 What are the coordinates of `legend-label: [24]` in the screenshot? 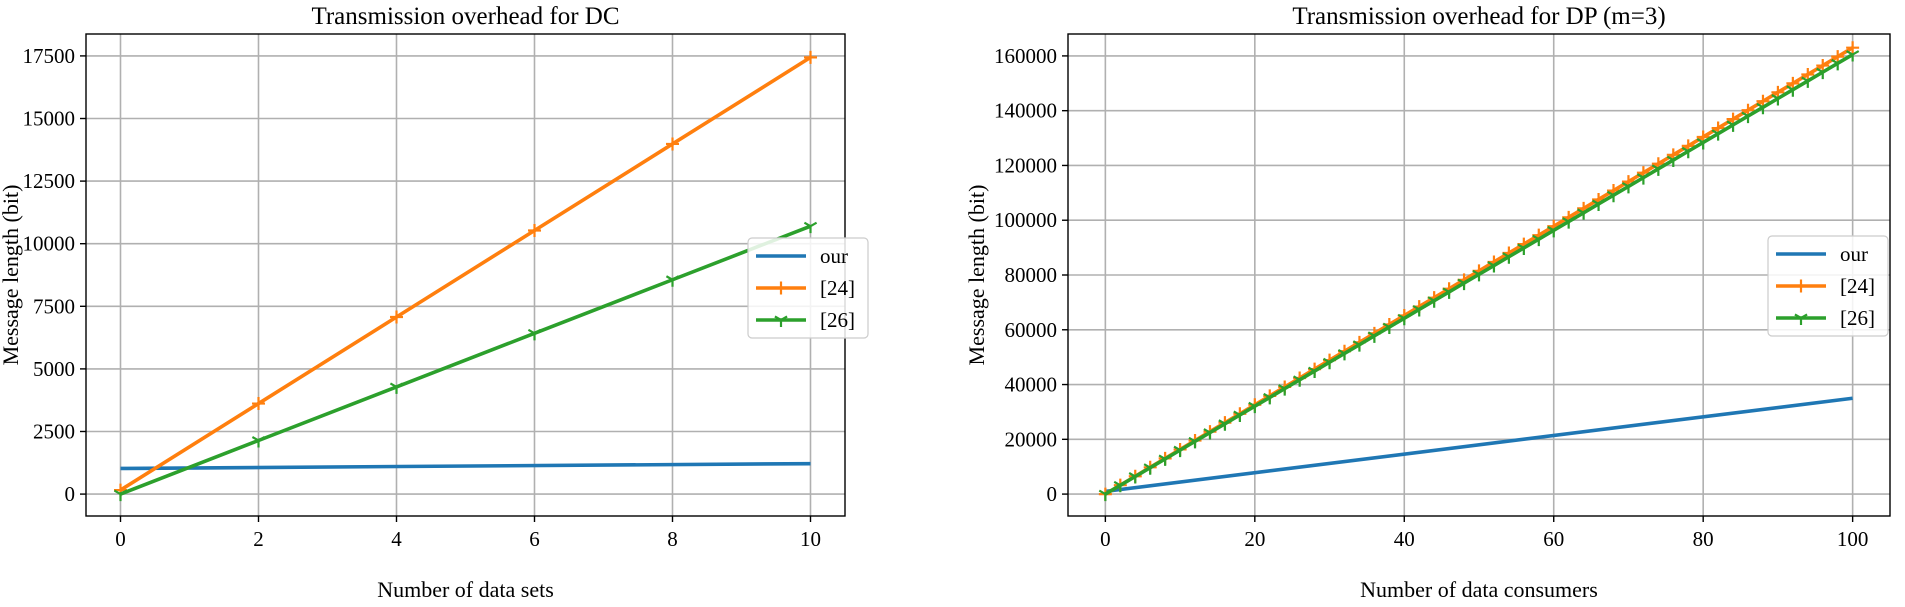 It's located at (837, 288).